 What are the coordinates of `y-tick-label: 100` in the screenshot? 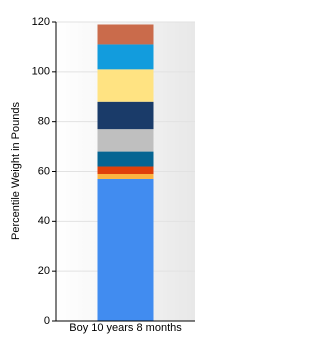 It's located at (41, 72).